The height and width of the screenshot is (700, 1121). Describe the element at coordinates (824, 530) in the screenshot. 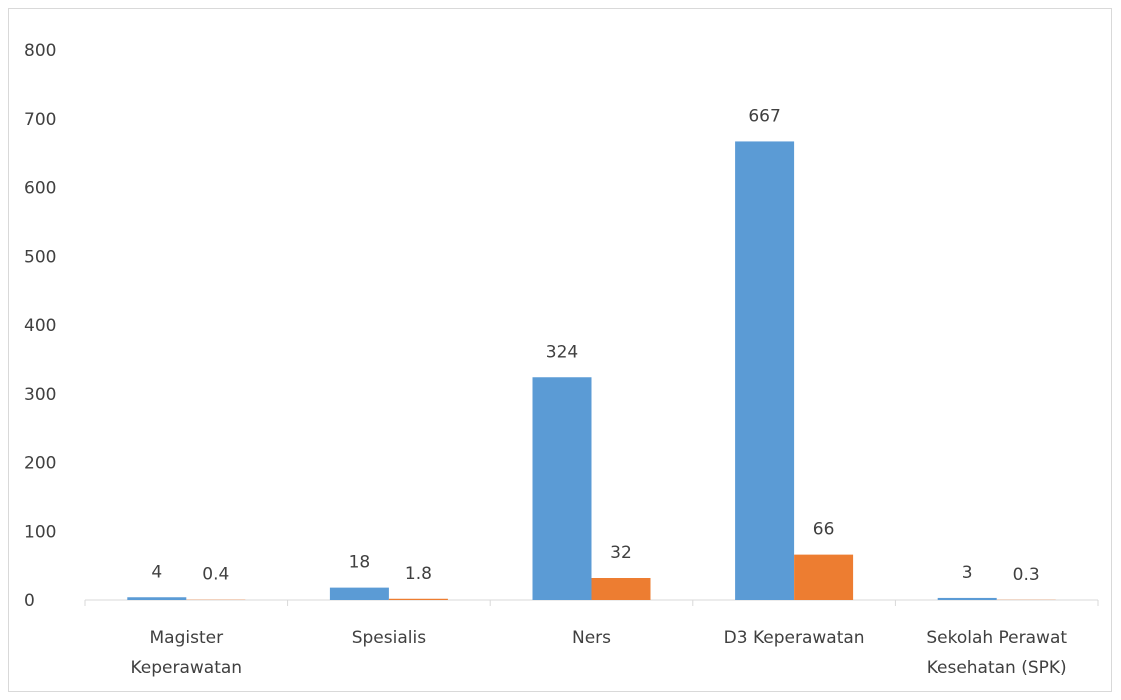

I see `data-label: 66` at that location.